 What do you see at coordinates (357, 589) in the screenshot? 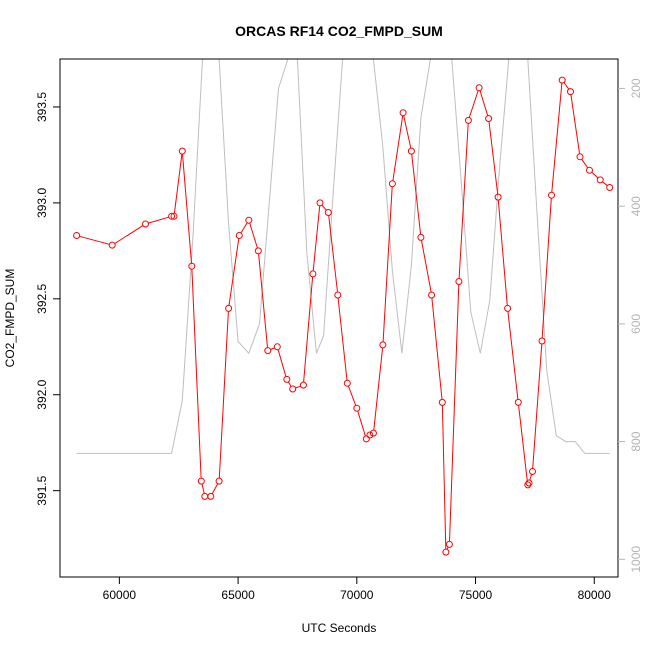
I see `x-axis: 60000 65000 70000 75000 80000` at bounding box center [357, 589].